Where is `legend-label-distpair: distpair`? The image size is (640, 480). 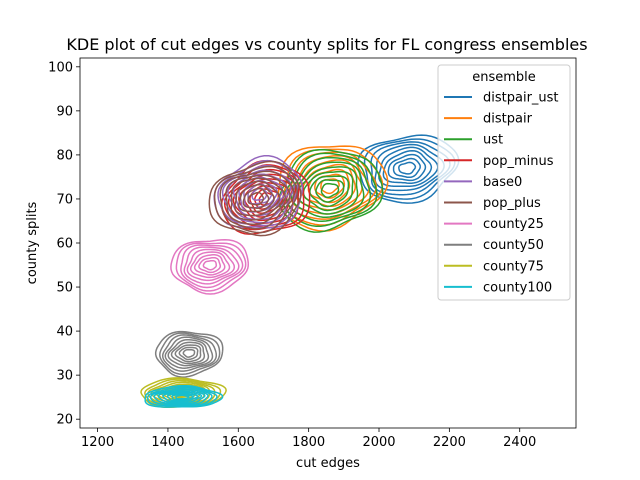 legend-label-distpair: distpair is located at coordinates (508, 119).